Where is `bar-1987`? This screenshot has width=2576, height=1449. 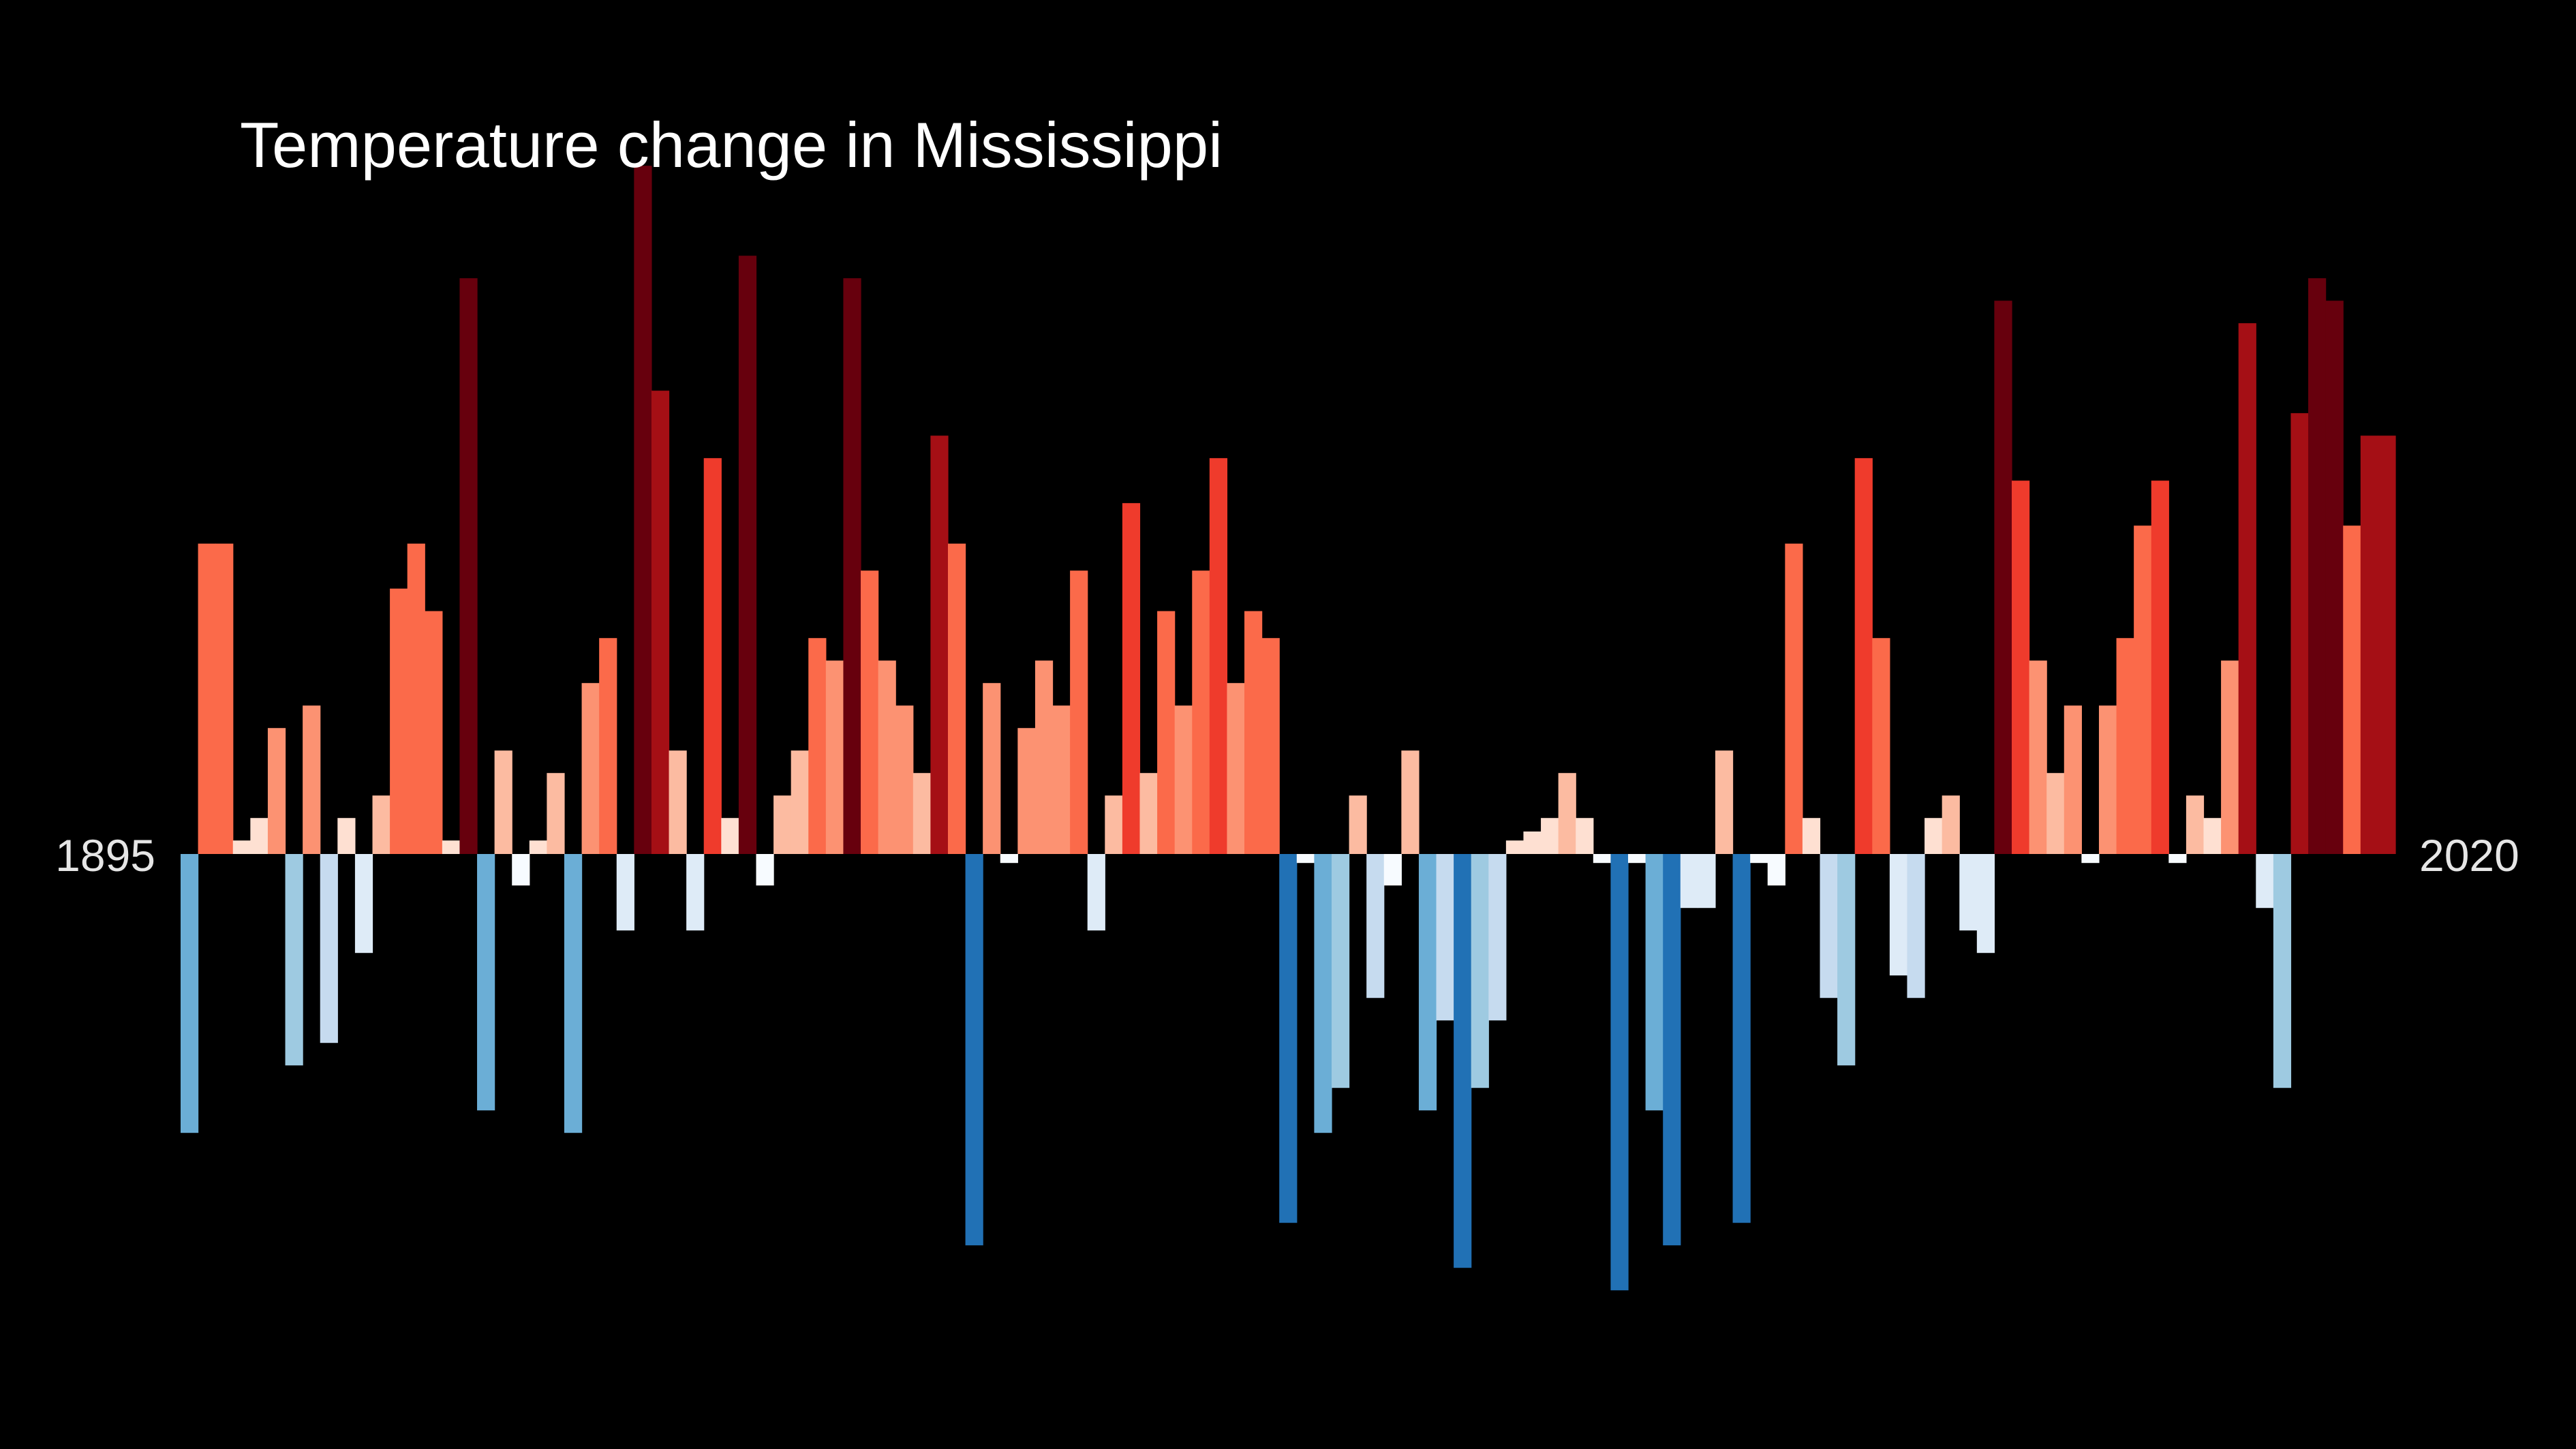
bar-1987 is located at coordinates (1794, 699).